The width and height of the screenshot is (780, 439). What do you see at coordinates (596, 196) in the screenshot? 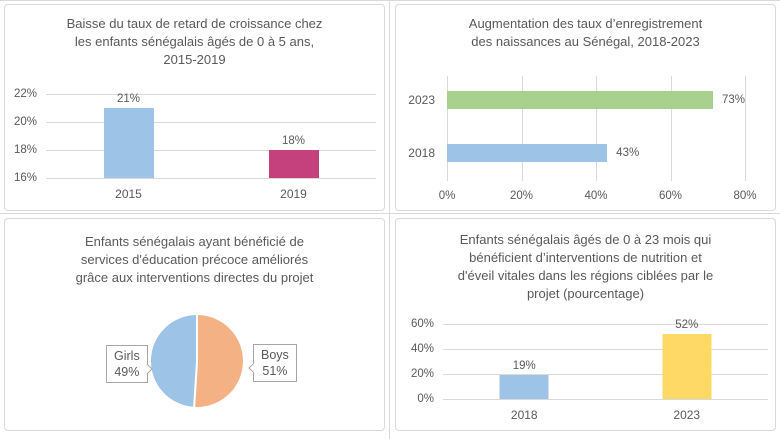
I see `x-axis-tick: 40%` at bounding box center [596, 196].